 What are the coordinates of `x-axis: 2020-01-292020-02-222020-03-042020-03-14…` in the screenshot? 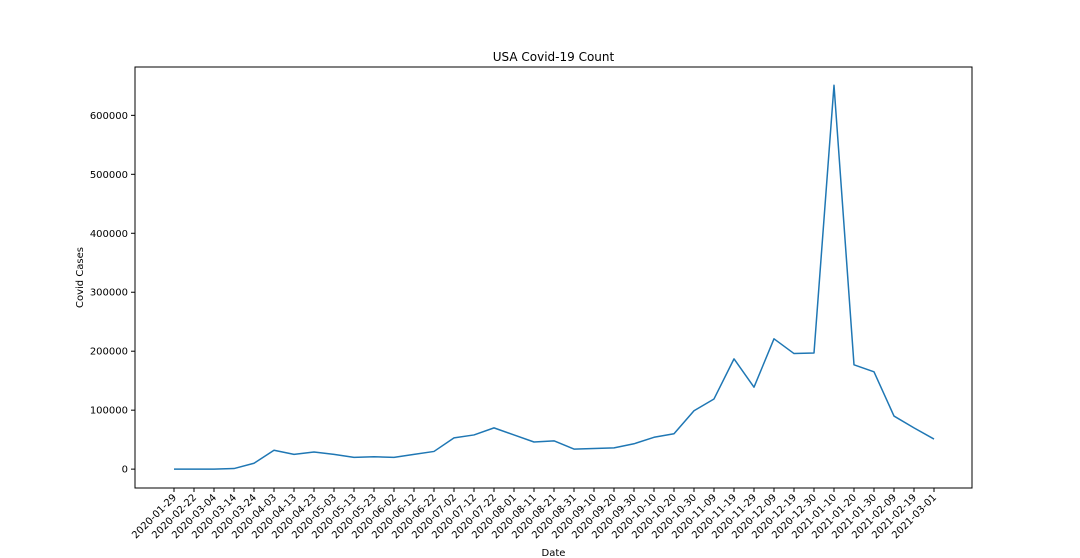 It's located at (534, 514).